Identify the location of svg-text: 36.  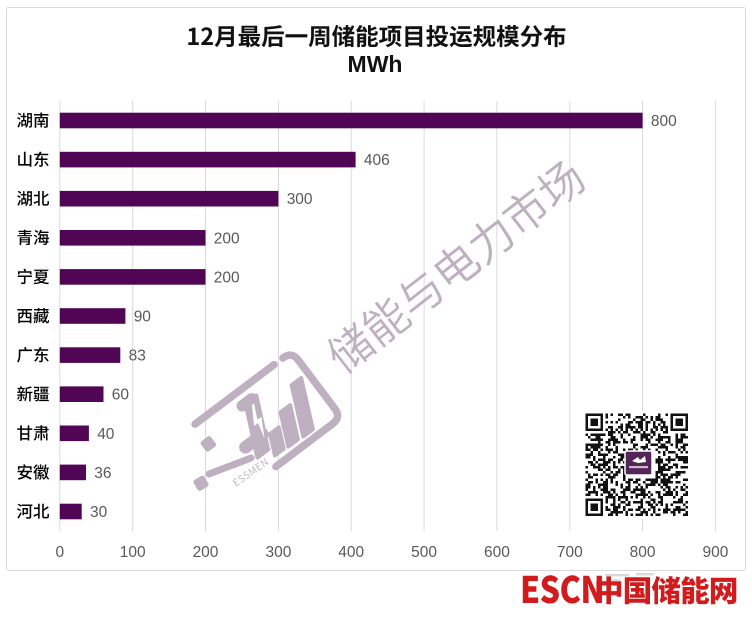
(102, 473).